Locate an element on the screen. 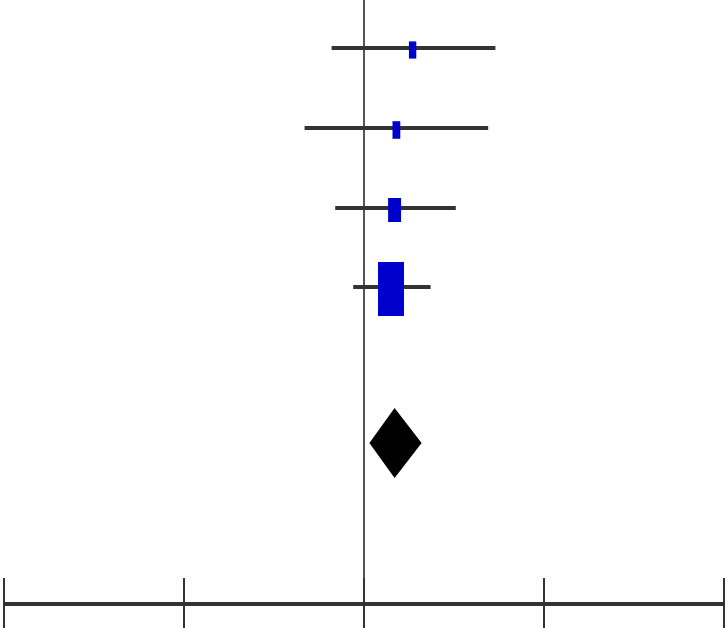  pooled-estimate is located at coordinates (395, 443).